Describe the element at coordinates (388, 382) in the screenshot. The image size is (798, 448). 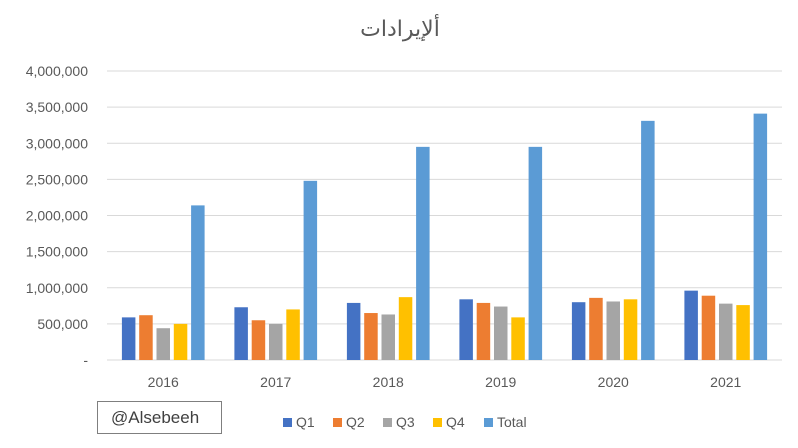
I see `x-tick-label: 2018` at that location.